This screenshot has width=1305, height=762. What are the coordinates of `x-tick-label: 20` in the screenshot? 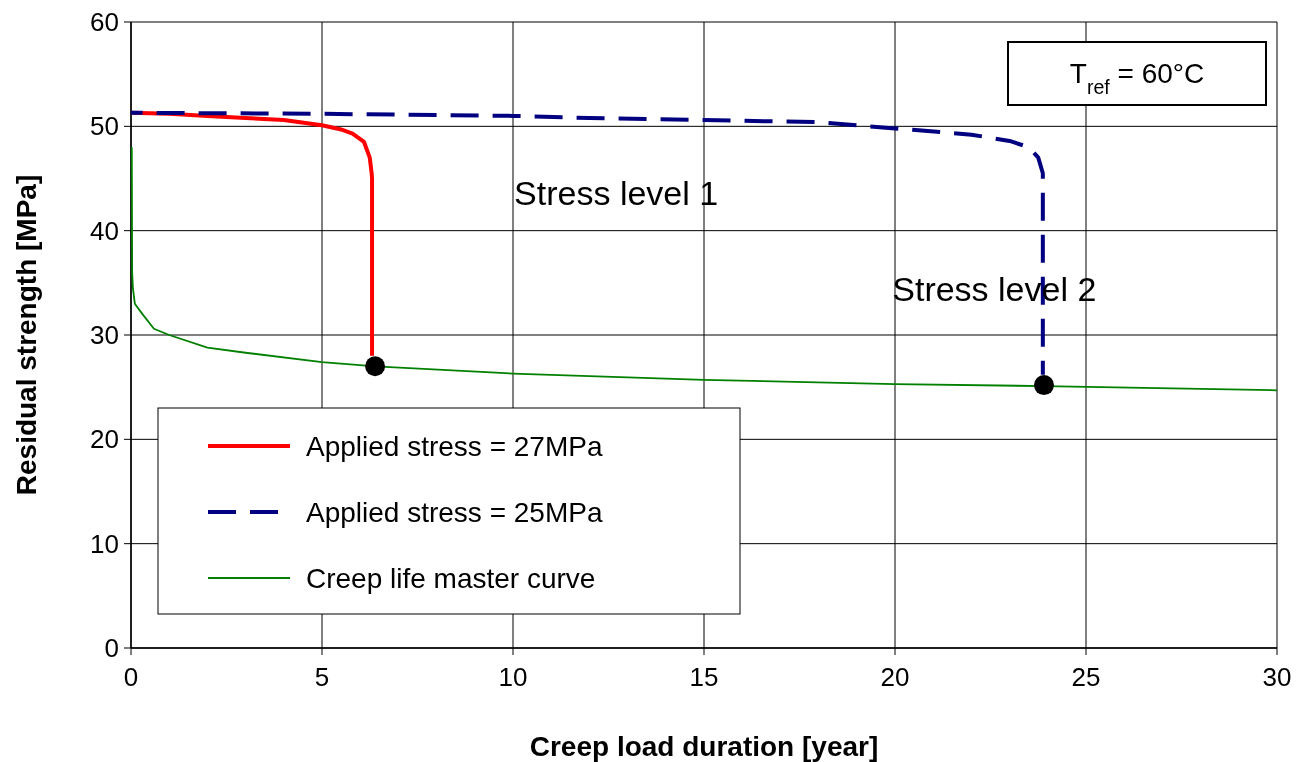 It's located at (895, 677).